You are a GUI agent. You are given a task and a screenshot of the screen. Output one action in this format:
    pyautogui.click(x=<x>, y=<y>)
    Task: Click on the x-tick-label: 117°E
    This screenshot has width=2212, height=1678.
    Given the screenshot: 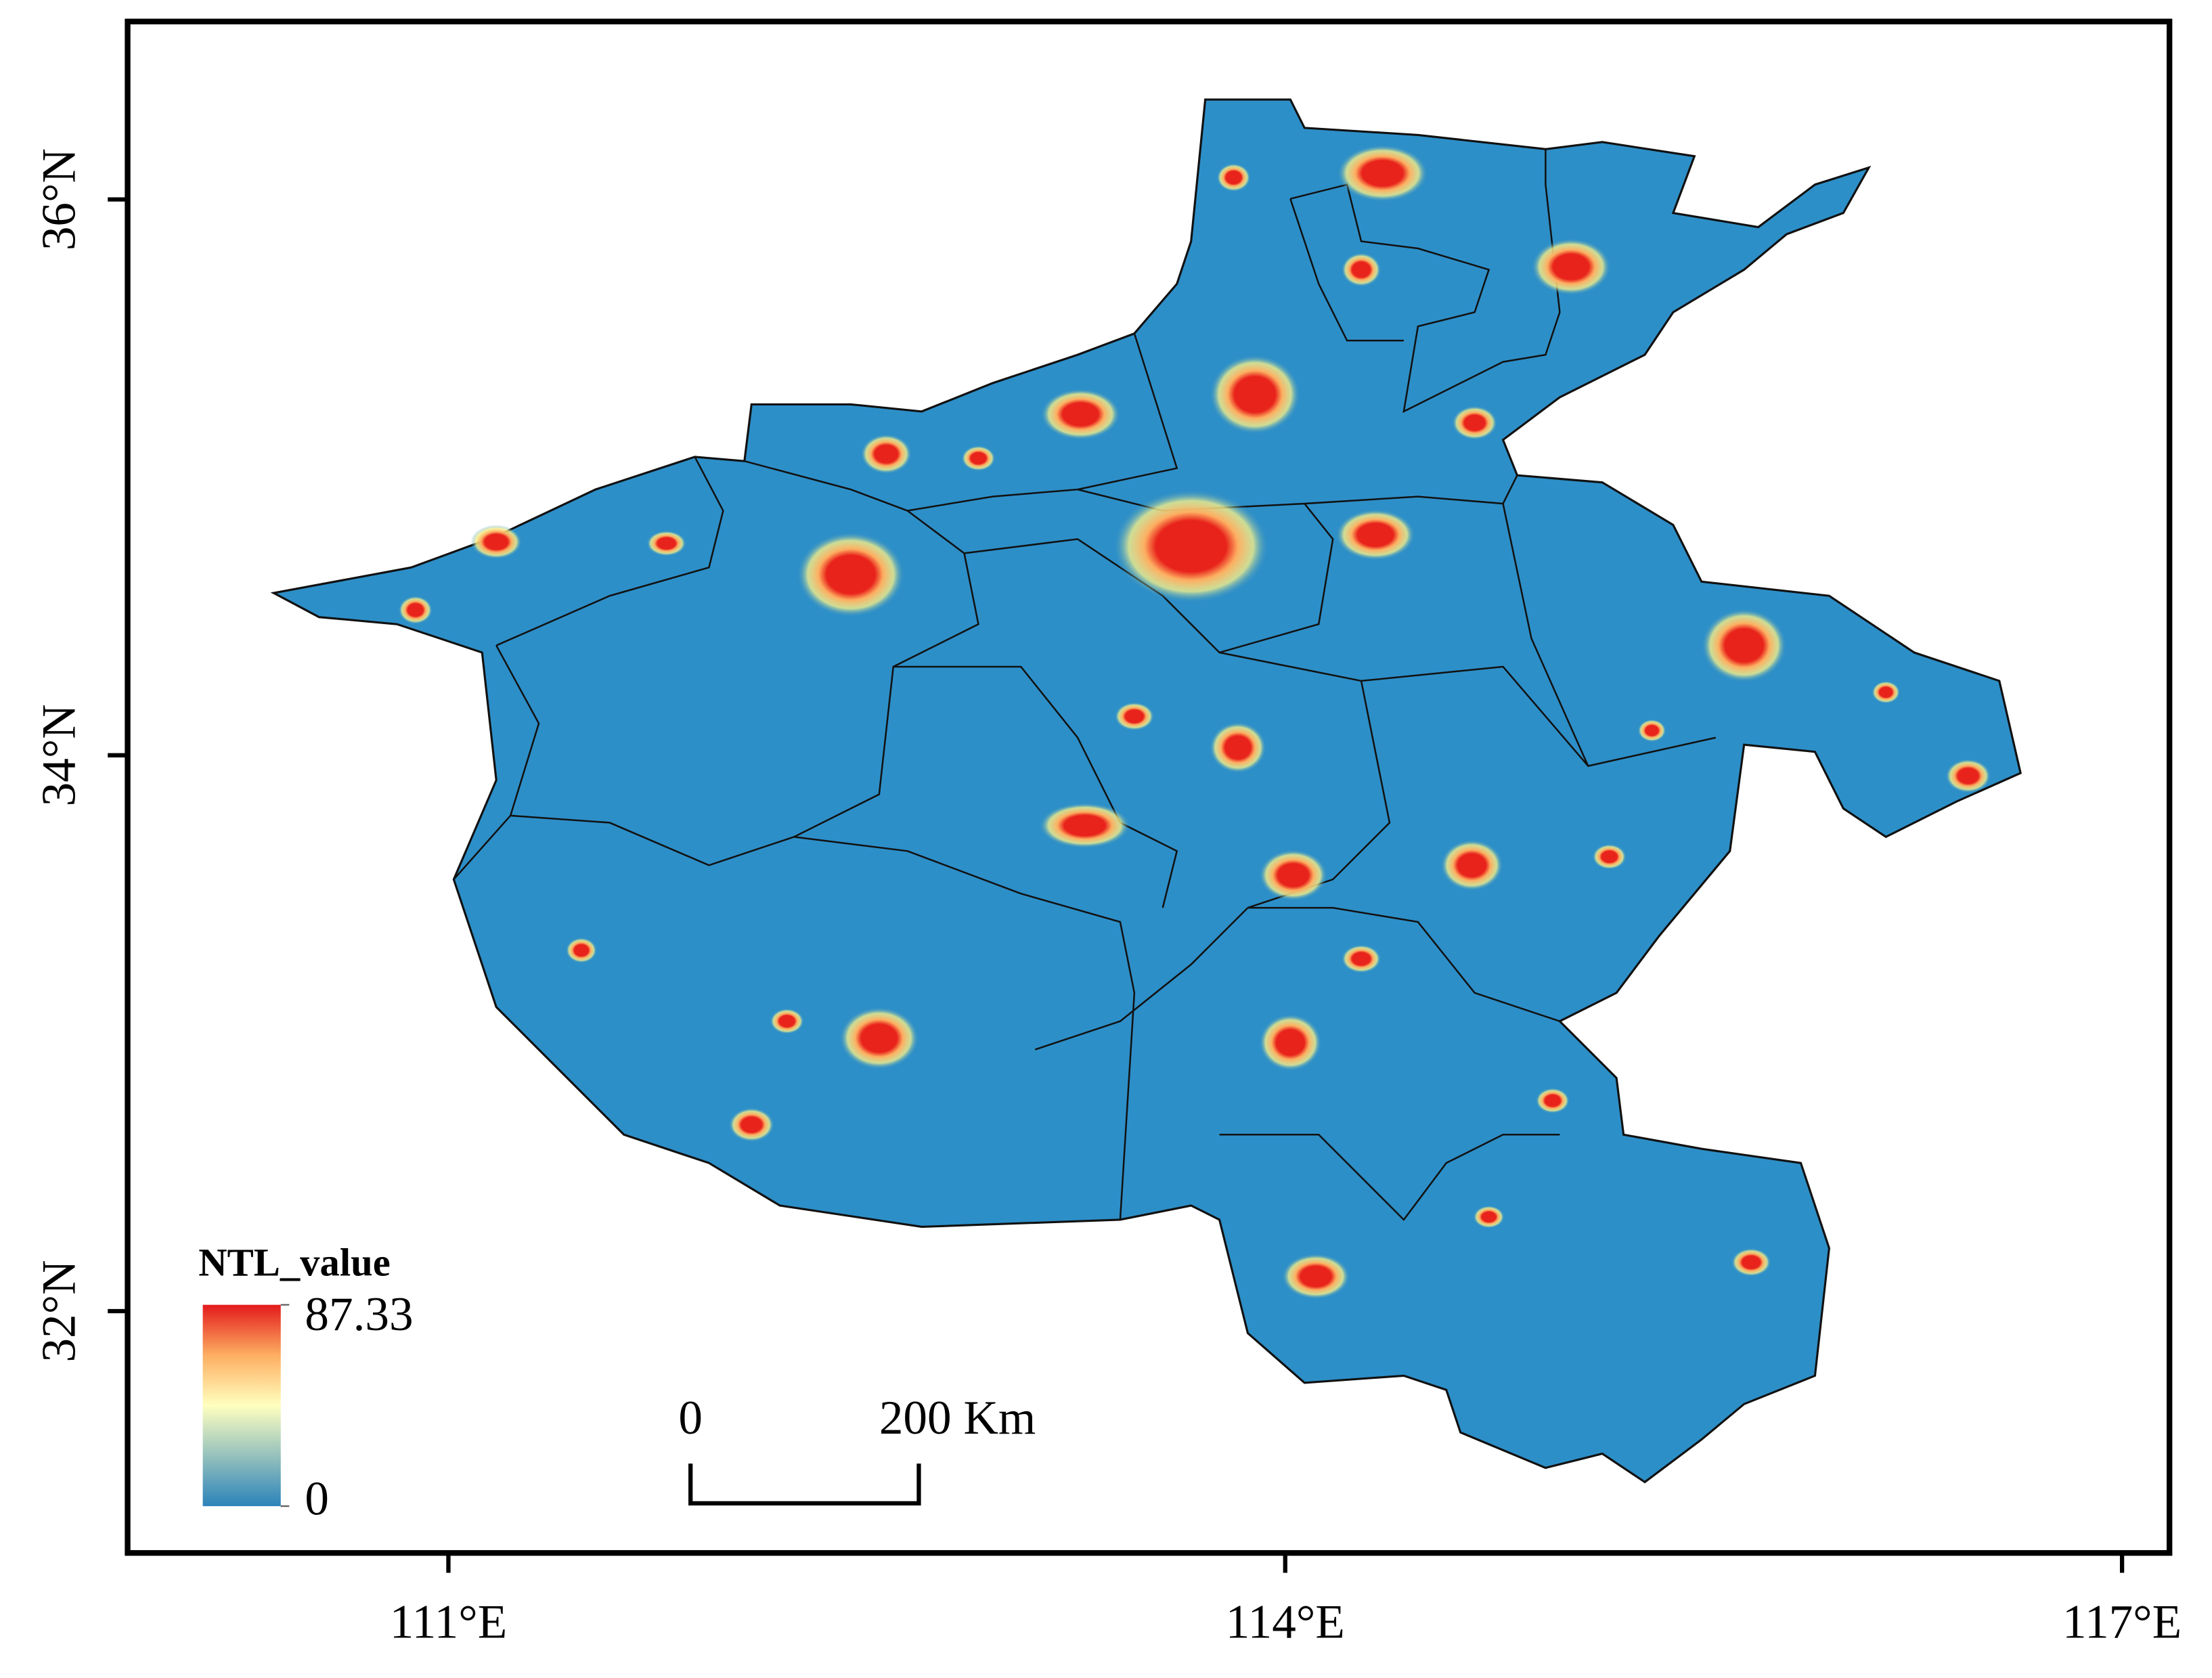 What is the action you would take?
    pyautogui.click(x=2122, y=1622)
    